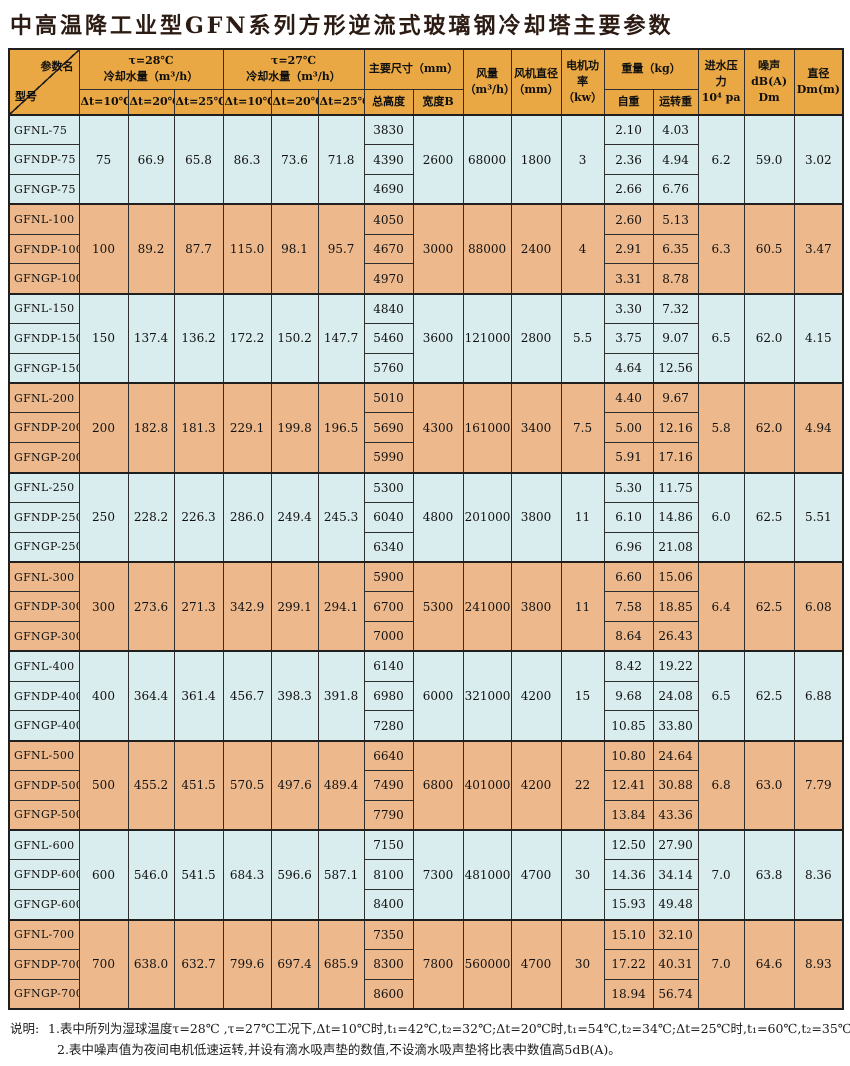  Describe the element at coordinates (721, 517) in the screenshot. I see `inlet-pressure-cell: 6.0` at that location.